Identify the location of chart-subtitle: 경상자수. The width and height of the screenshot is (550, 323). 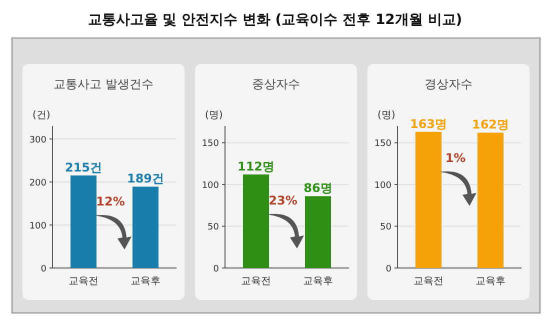
(448, 84).